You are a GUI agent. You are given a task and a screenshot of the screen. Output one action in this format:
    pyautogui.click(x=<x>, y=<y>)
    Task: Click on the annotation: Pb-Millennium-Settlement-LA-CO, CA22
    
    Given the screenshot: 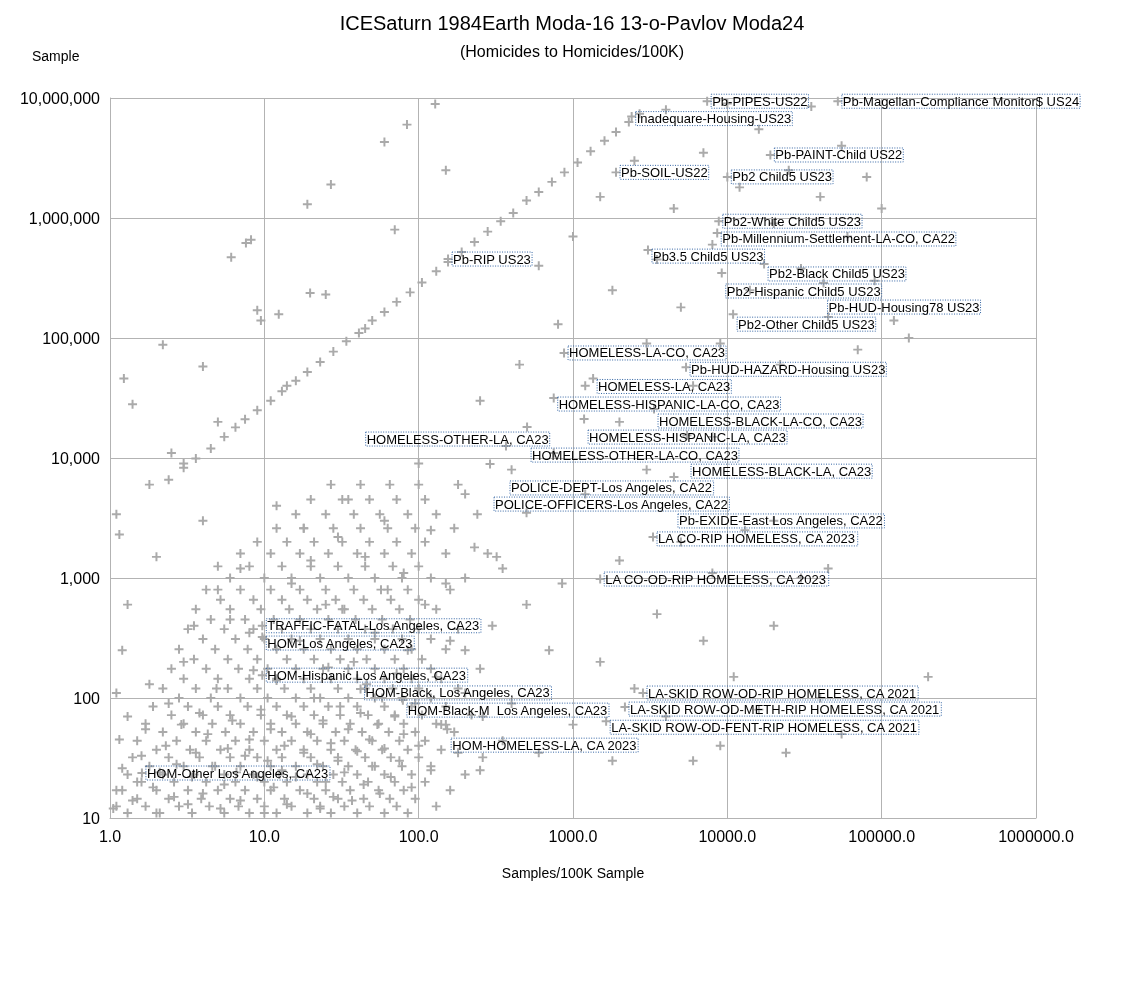 What is the action you would take?
    pyautogui.click(x=838, y=239)
    